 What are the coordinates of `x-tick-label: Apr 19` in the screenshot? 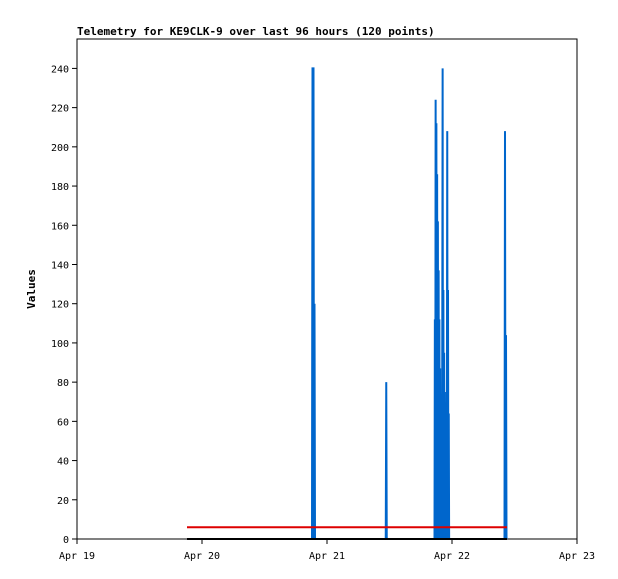 It's located at (77, 556).